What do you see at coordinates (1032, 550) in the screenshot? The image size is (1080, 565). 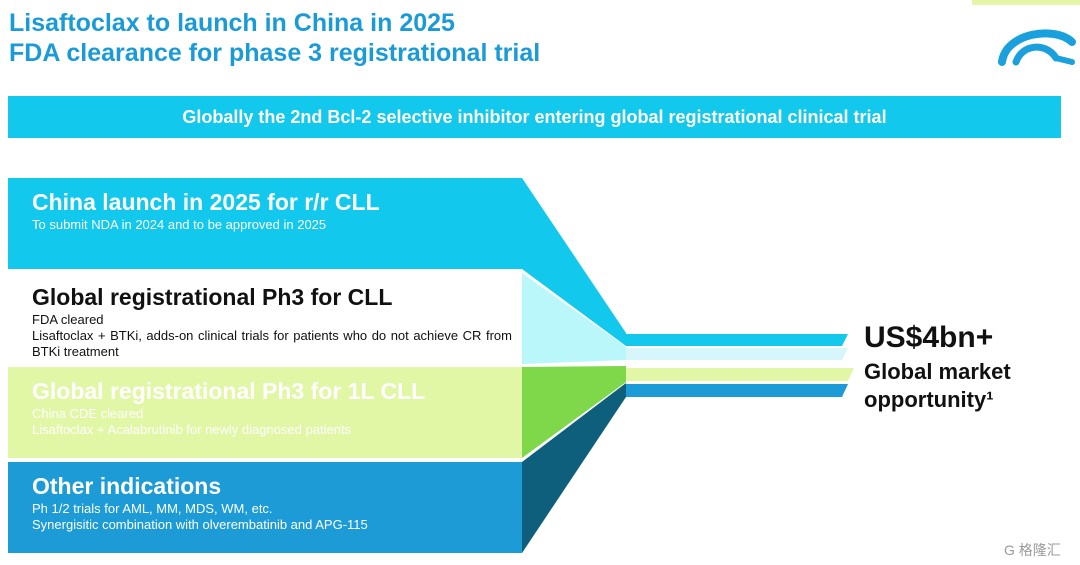 I see `watermark: G 格隆汇` at bounding box center [1032, 550].